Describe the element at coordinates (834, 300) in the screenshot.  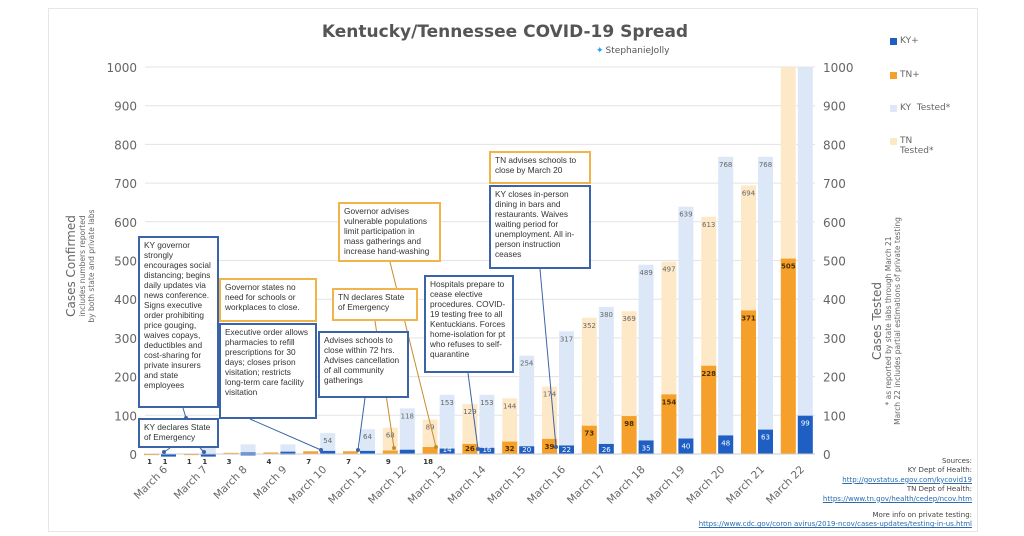
I see `y2-tick-label: 400` at that location.